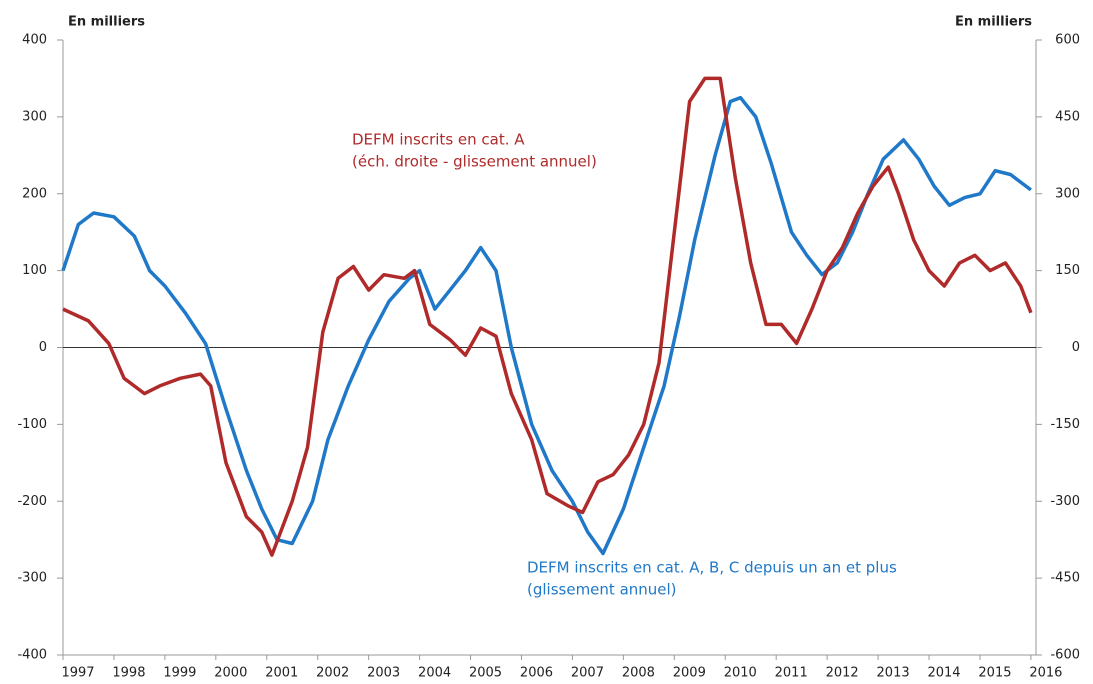 This screenshot has width=1093, height=684. Describe the element at coordinates (1067, 40) in the screenshot. I see `y2-tick-label: 600` at that location.